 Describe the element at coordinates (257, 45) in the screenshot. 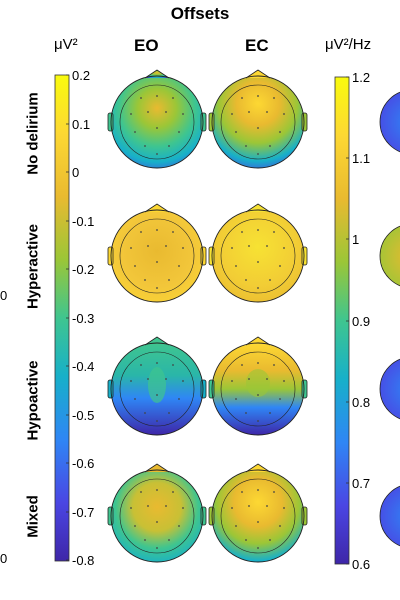

I see `column-header-ec: EC` at that location.